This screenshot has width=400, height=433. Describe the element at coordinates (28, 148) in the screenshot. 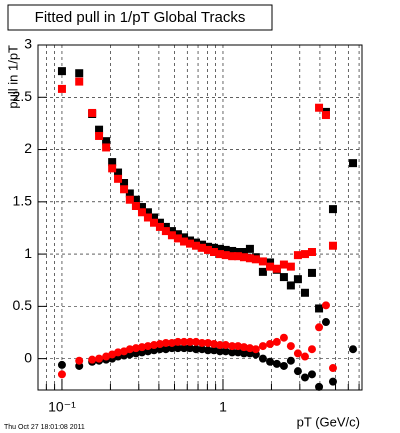

I see `y-tick-label: 2` at that location.